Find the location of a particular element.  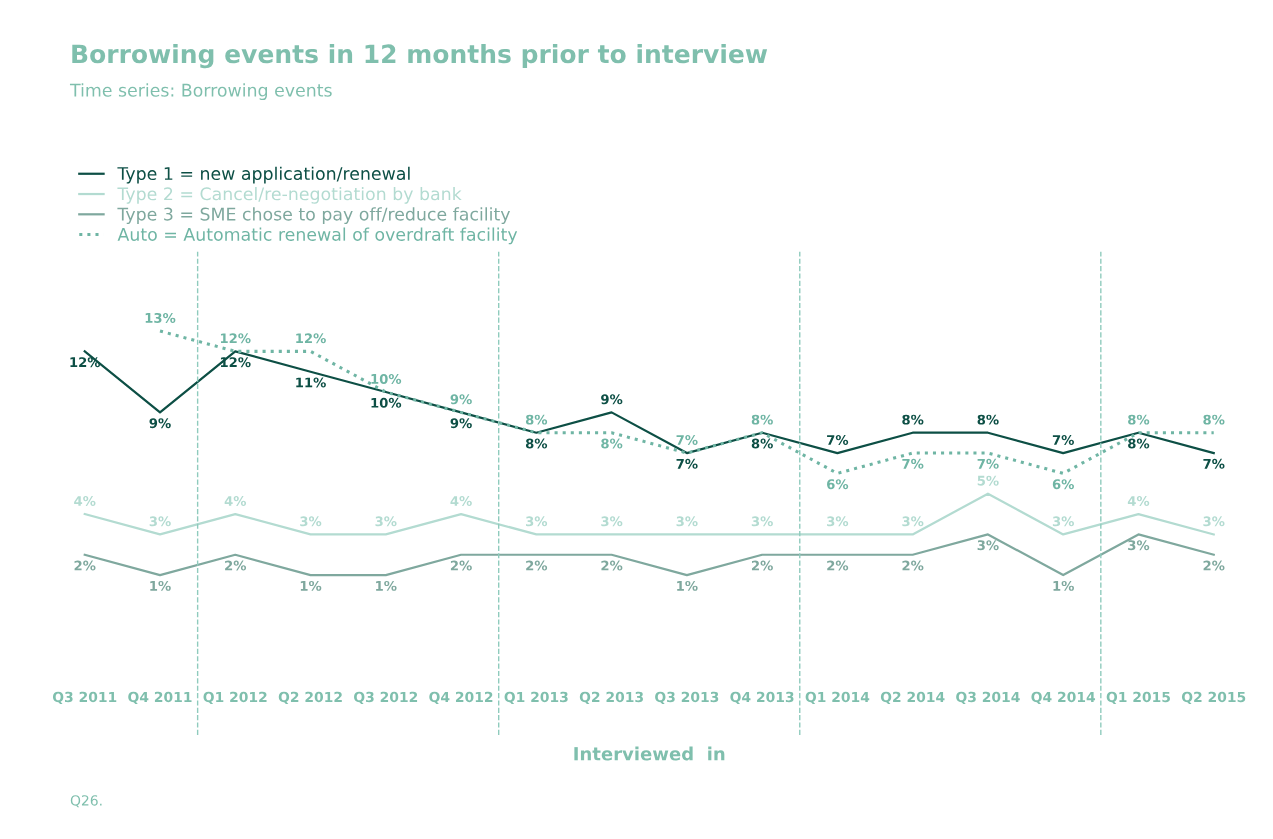

x-tick-label: Q3 2011 is located at coordinates (84, 698).